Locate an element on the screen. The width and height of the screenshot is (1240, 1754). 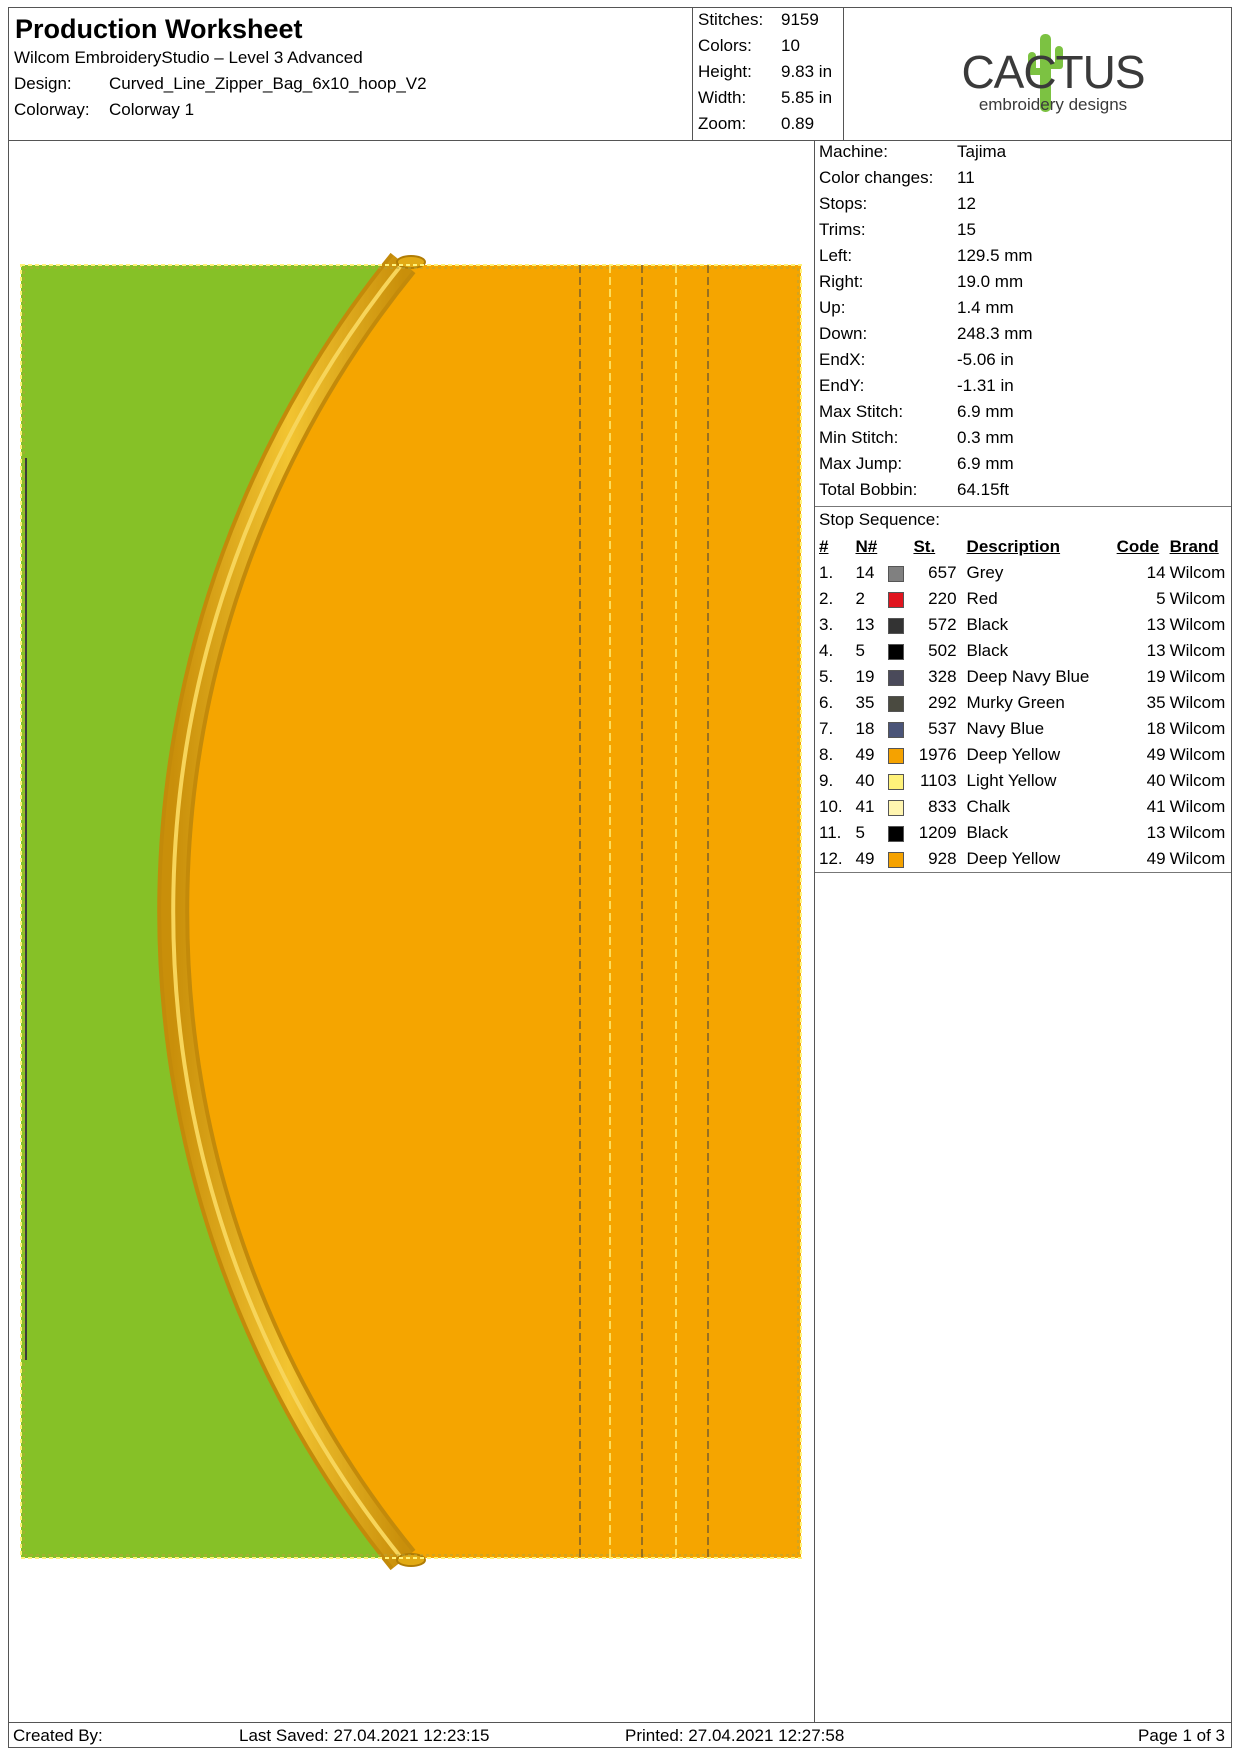
last-saved: Last Saved: 27.04.2021 12:23:15 is located at coordinates (364, 1735).